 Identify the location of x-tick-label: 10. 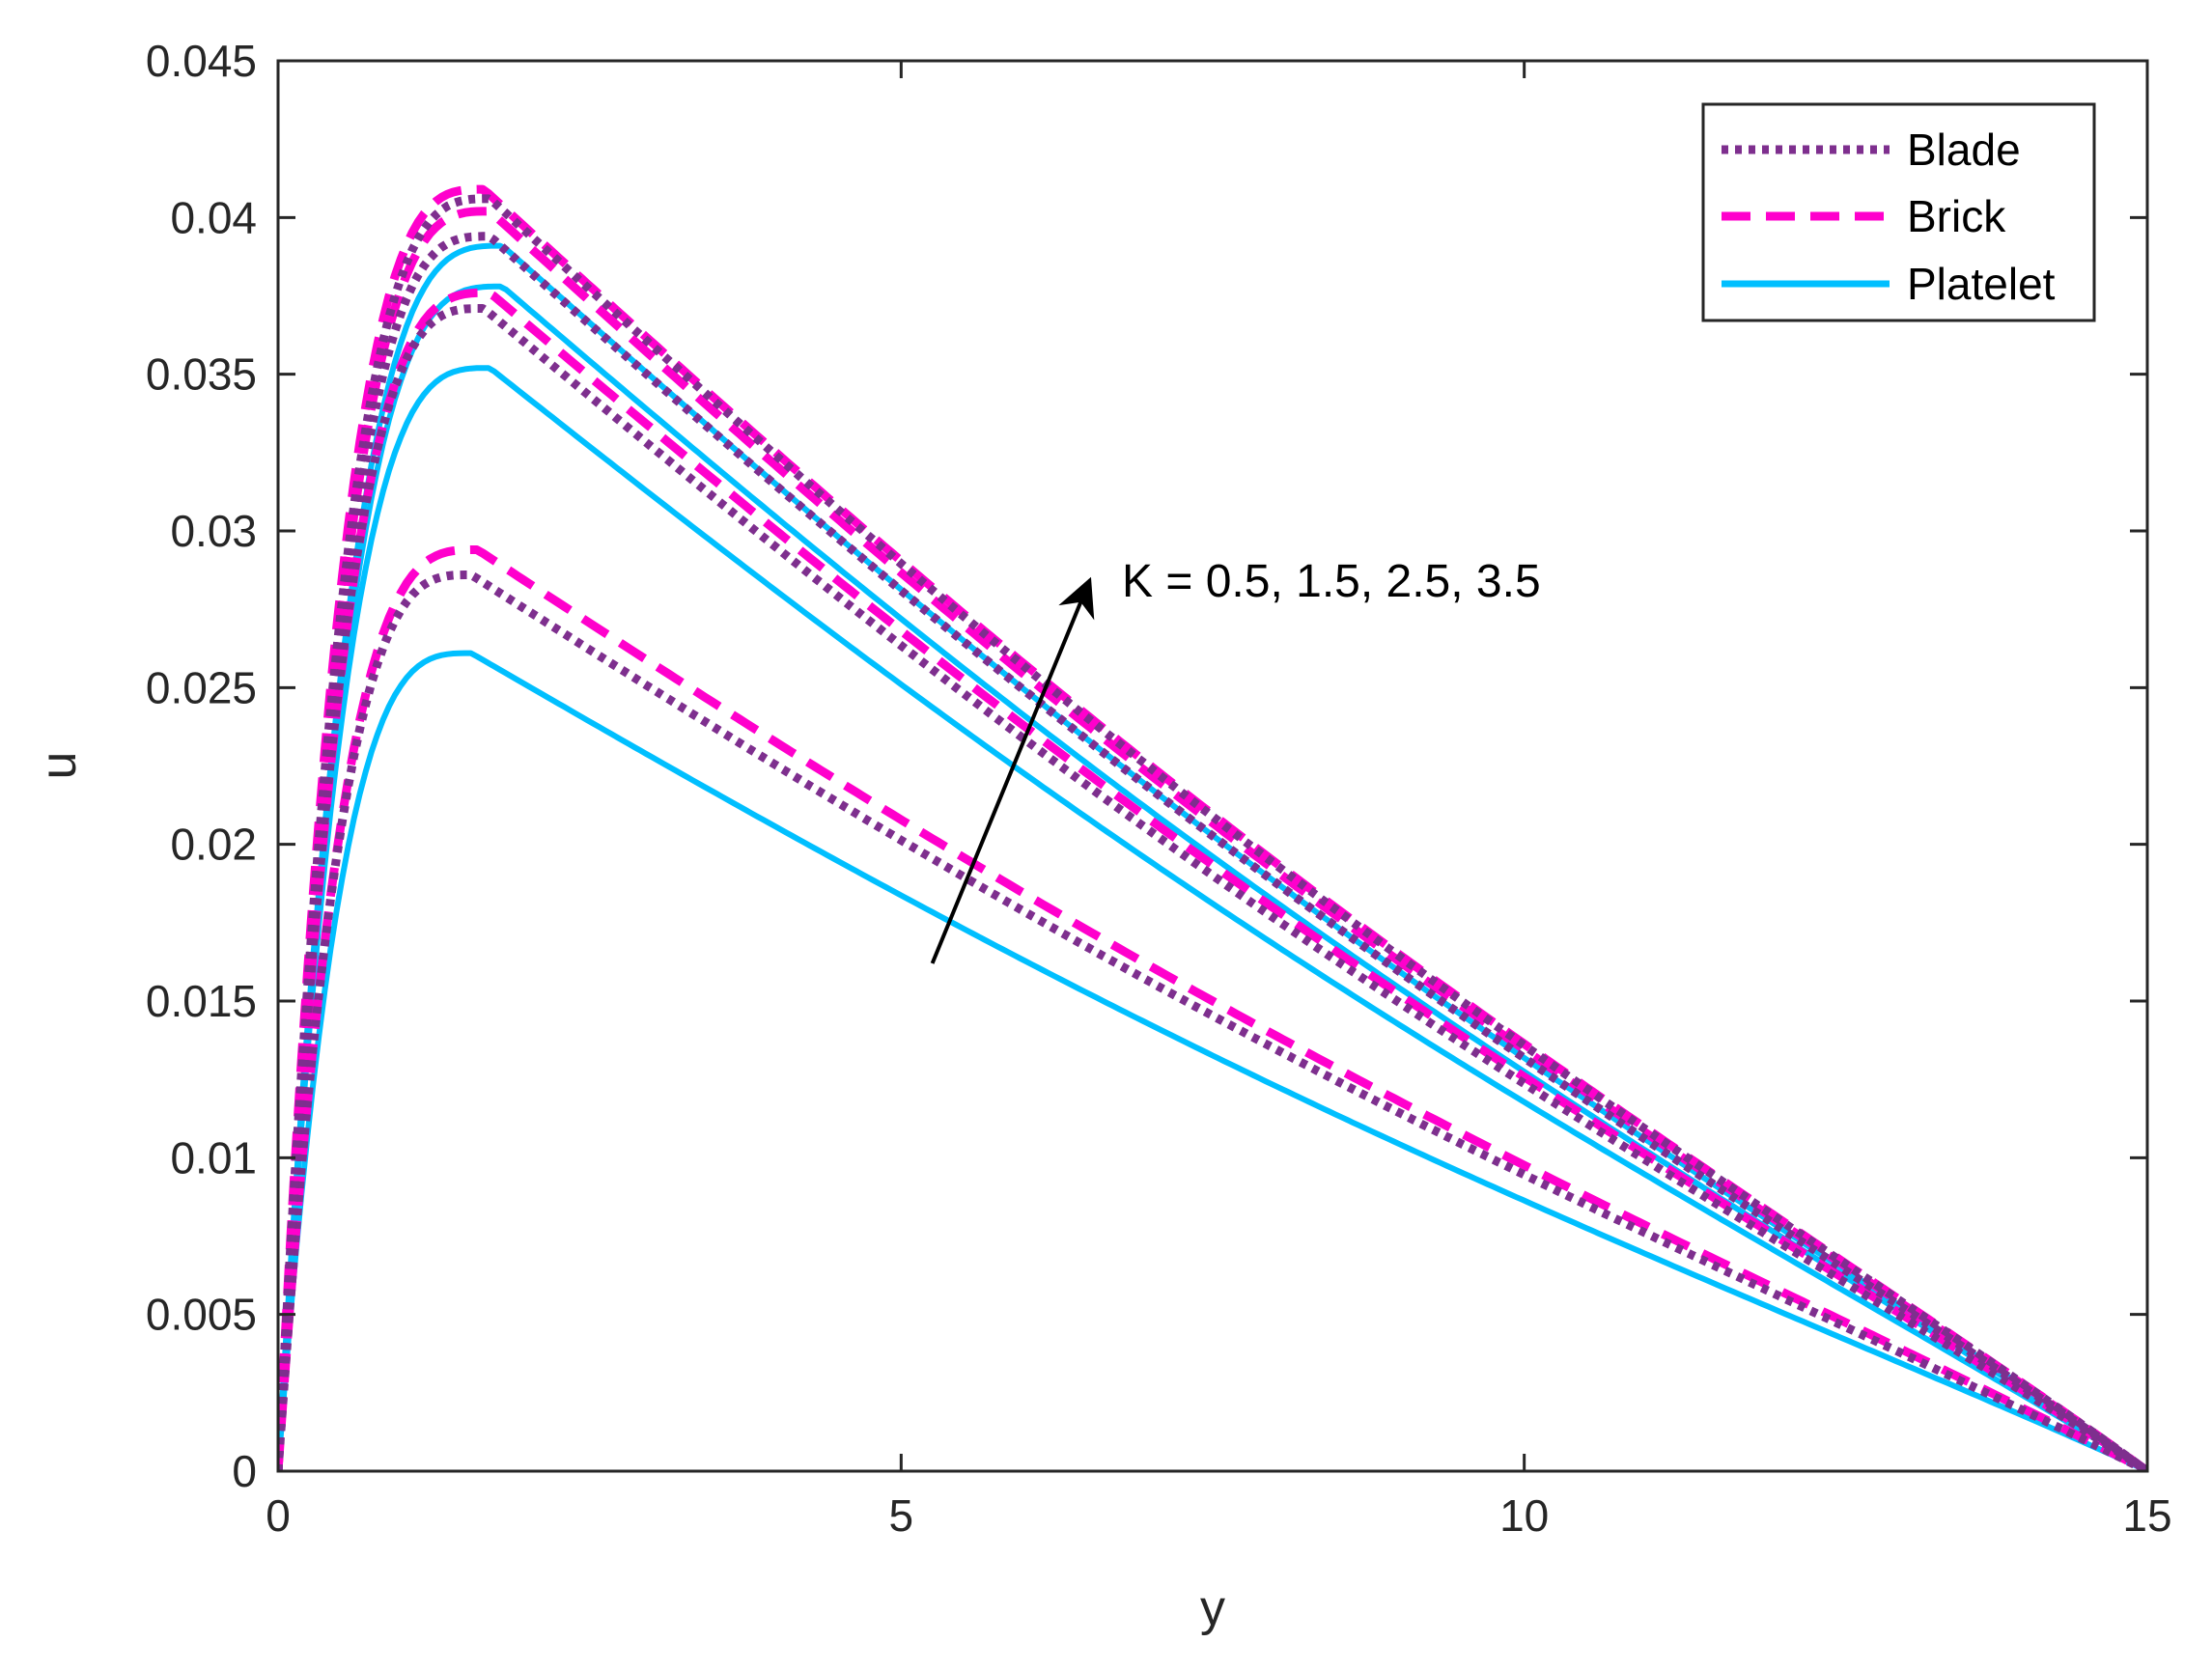
(1524, 1516).